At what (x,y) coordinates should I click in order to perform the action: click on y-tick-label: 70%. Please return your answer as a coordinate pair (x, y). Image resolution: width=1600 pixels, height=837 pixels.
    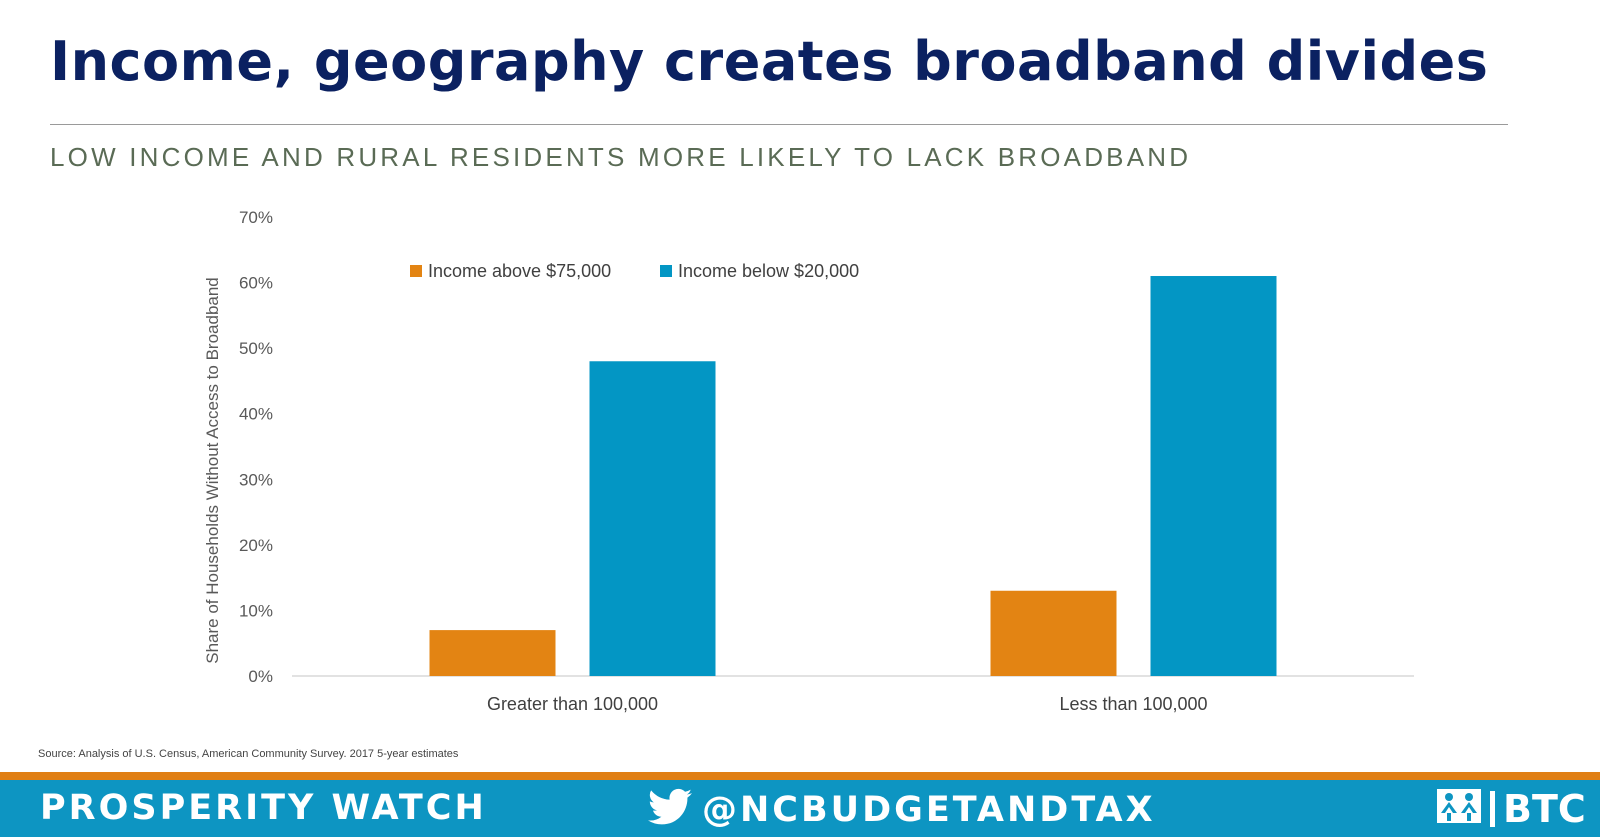
    Looking at the image, I should click on (256, 217).